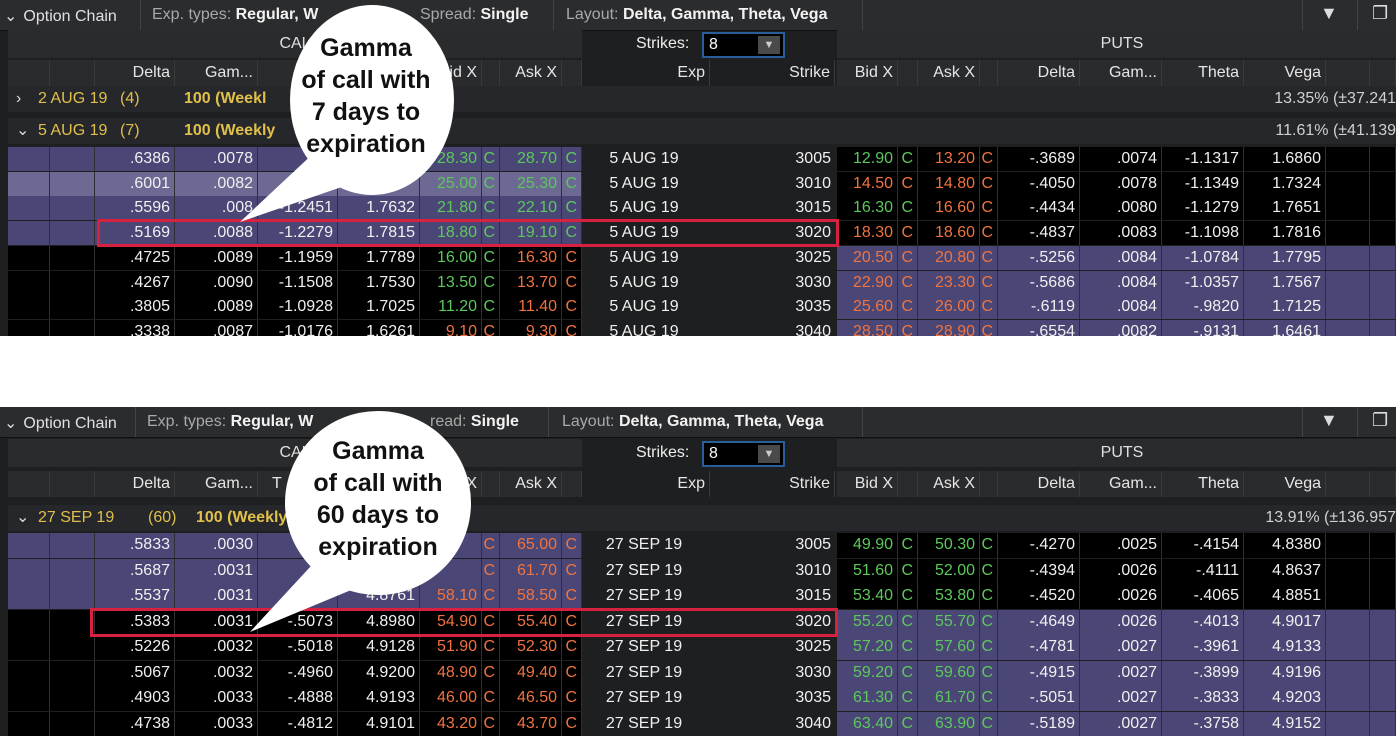 Image resolution: width=1396 pixels, height=736 pixels. I want to click on put-cell: 4.9133, so click(1285, 647).